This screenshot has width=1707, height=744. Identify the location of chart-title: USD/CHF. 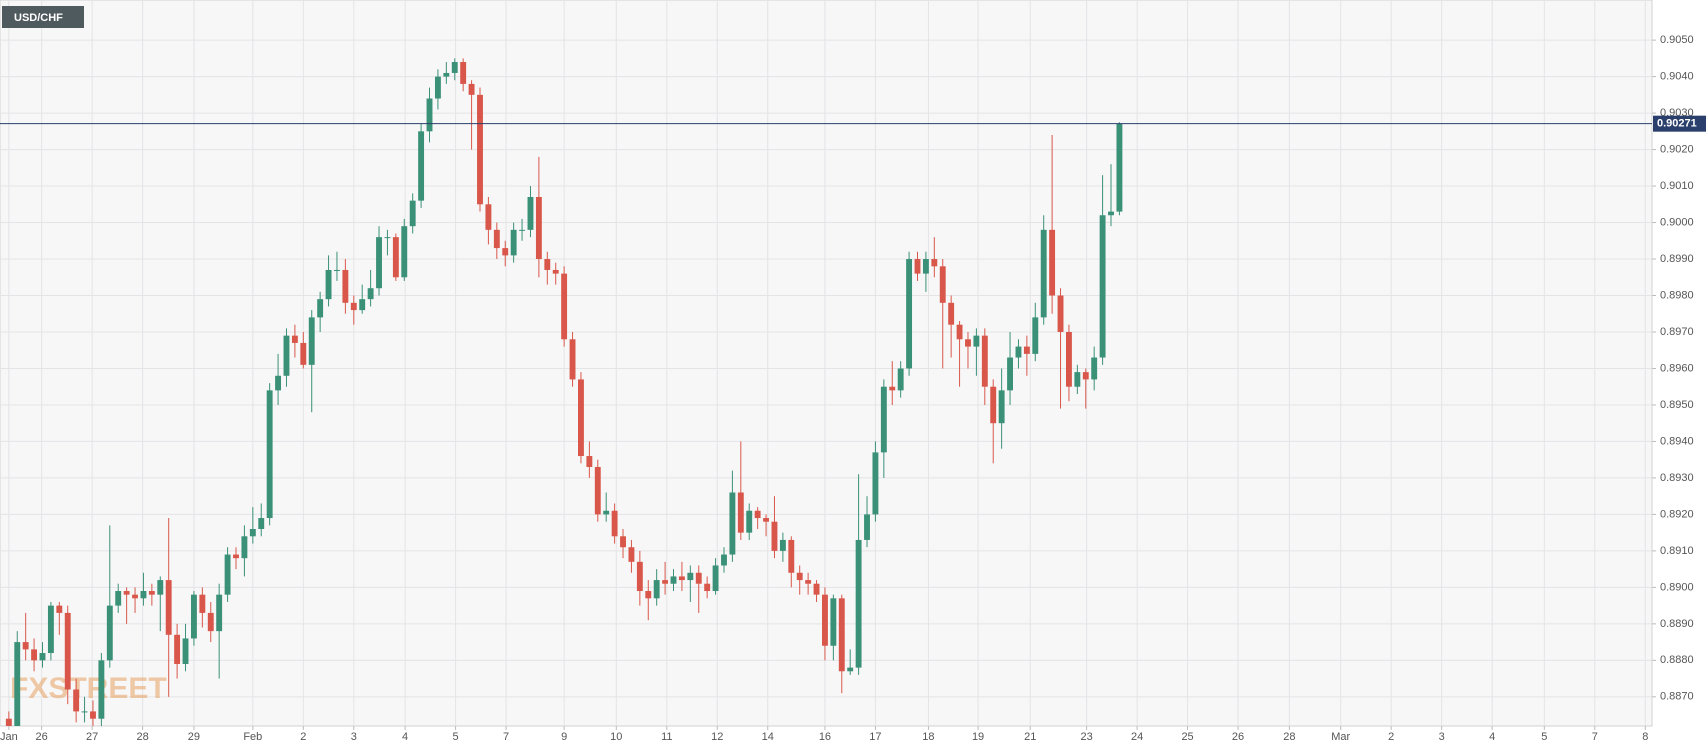
(38, 18).